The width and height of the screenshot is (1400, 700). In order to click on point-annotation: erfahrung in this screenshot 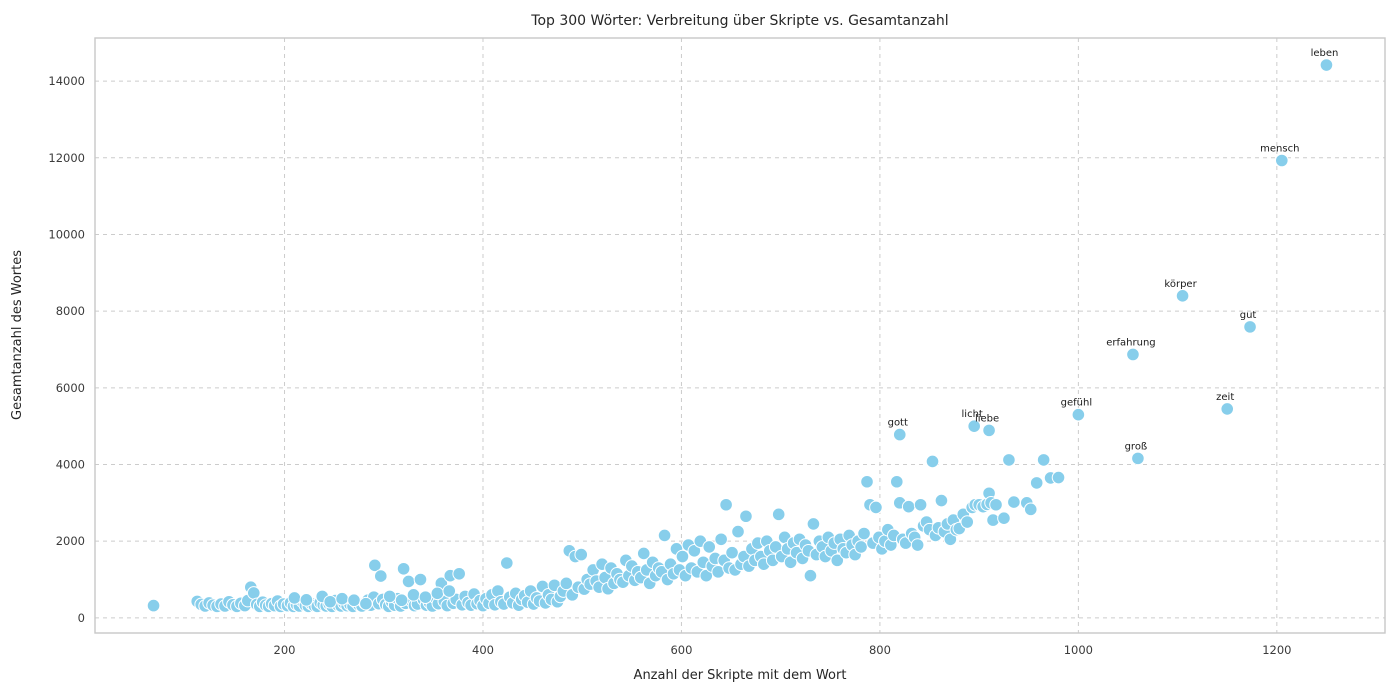, I will do `click(1130, 342)`.